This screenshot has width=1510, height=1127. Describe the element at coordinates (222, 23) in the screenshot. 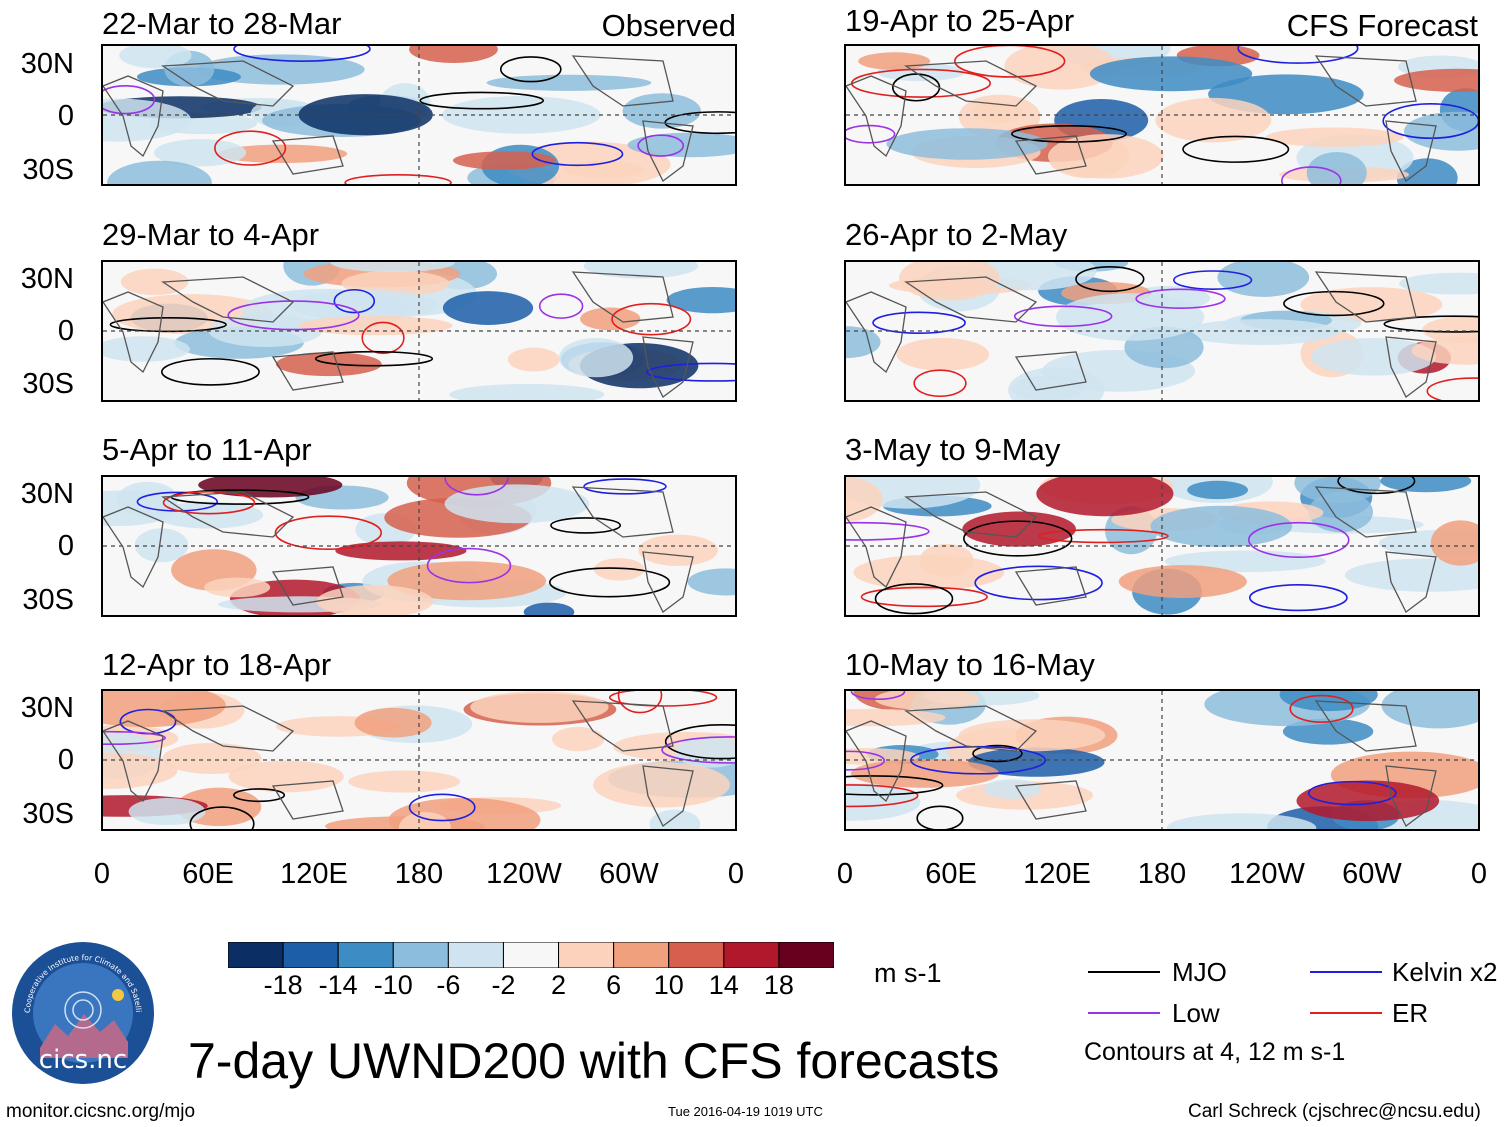

I see `panel-title: 22-Mar to 28-Mar` at that location.